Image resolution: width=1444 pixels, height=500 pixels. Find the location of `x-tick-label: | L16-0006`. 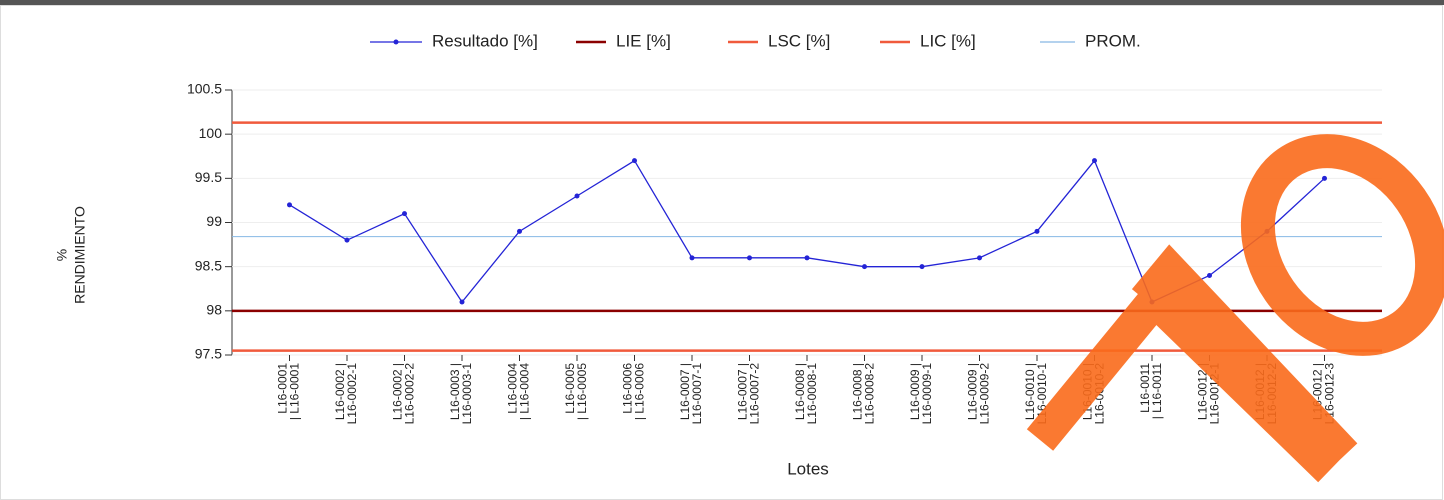

x-tick-label: | L16-0006 is located at coordinates (640, 391).